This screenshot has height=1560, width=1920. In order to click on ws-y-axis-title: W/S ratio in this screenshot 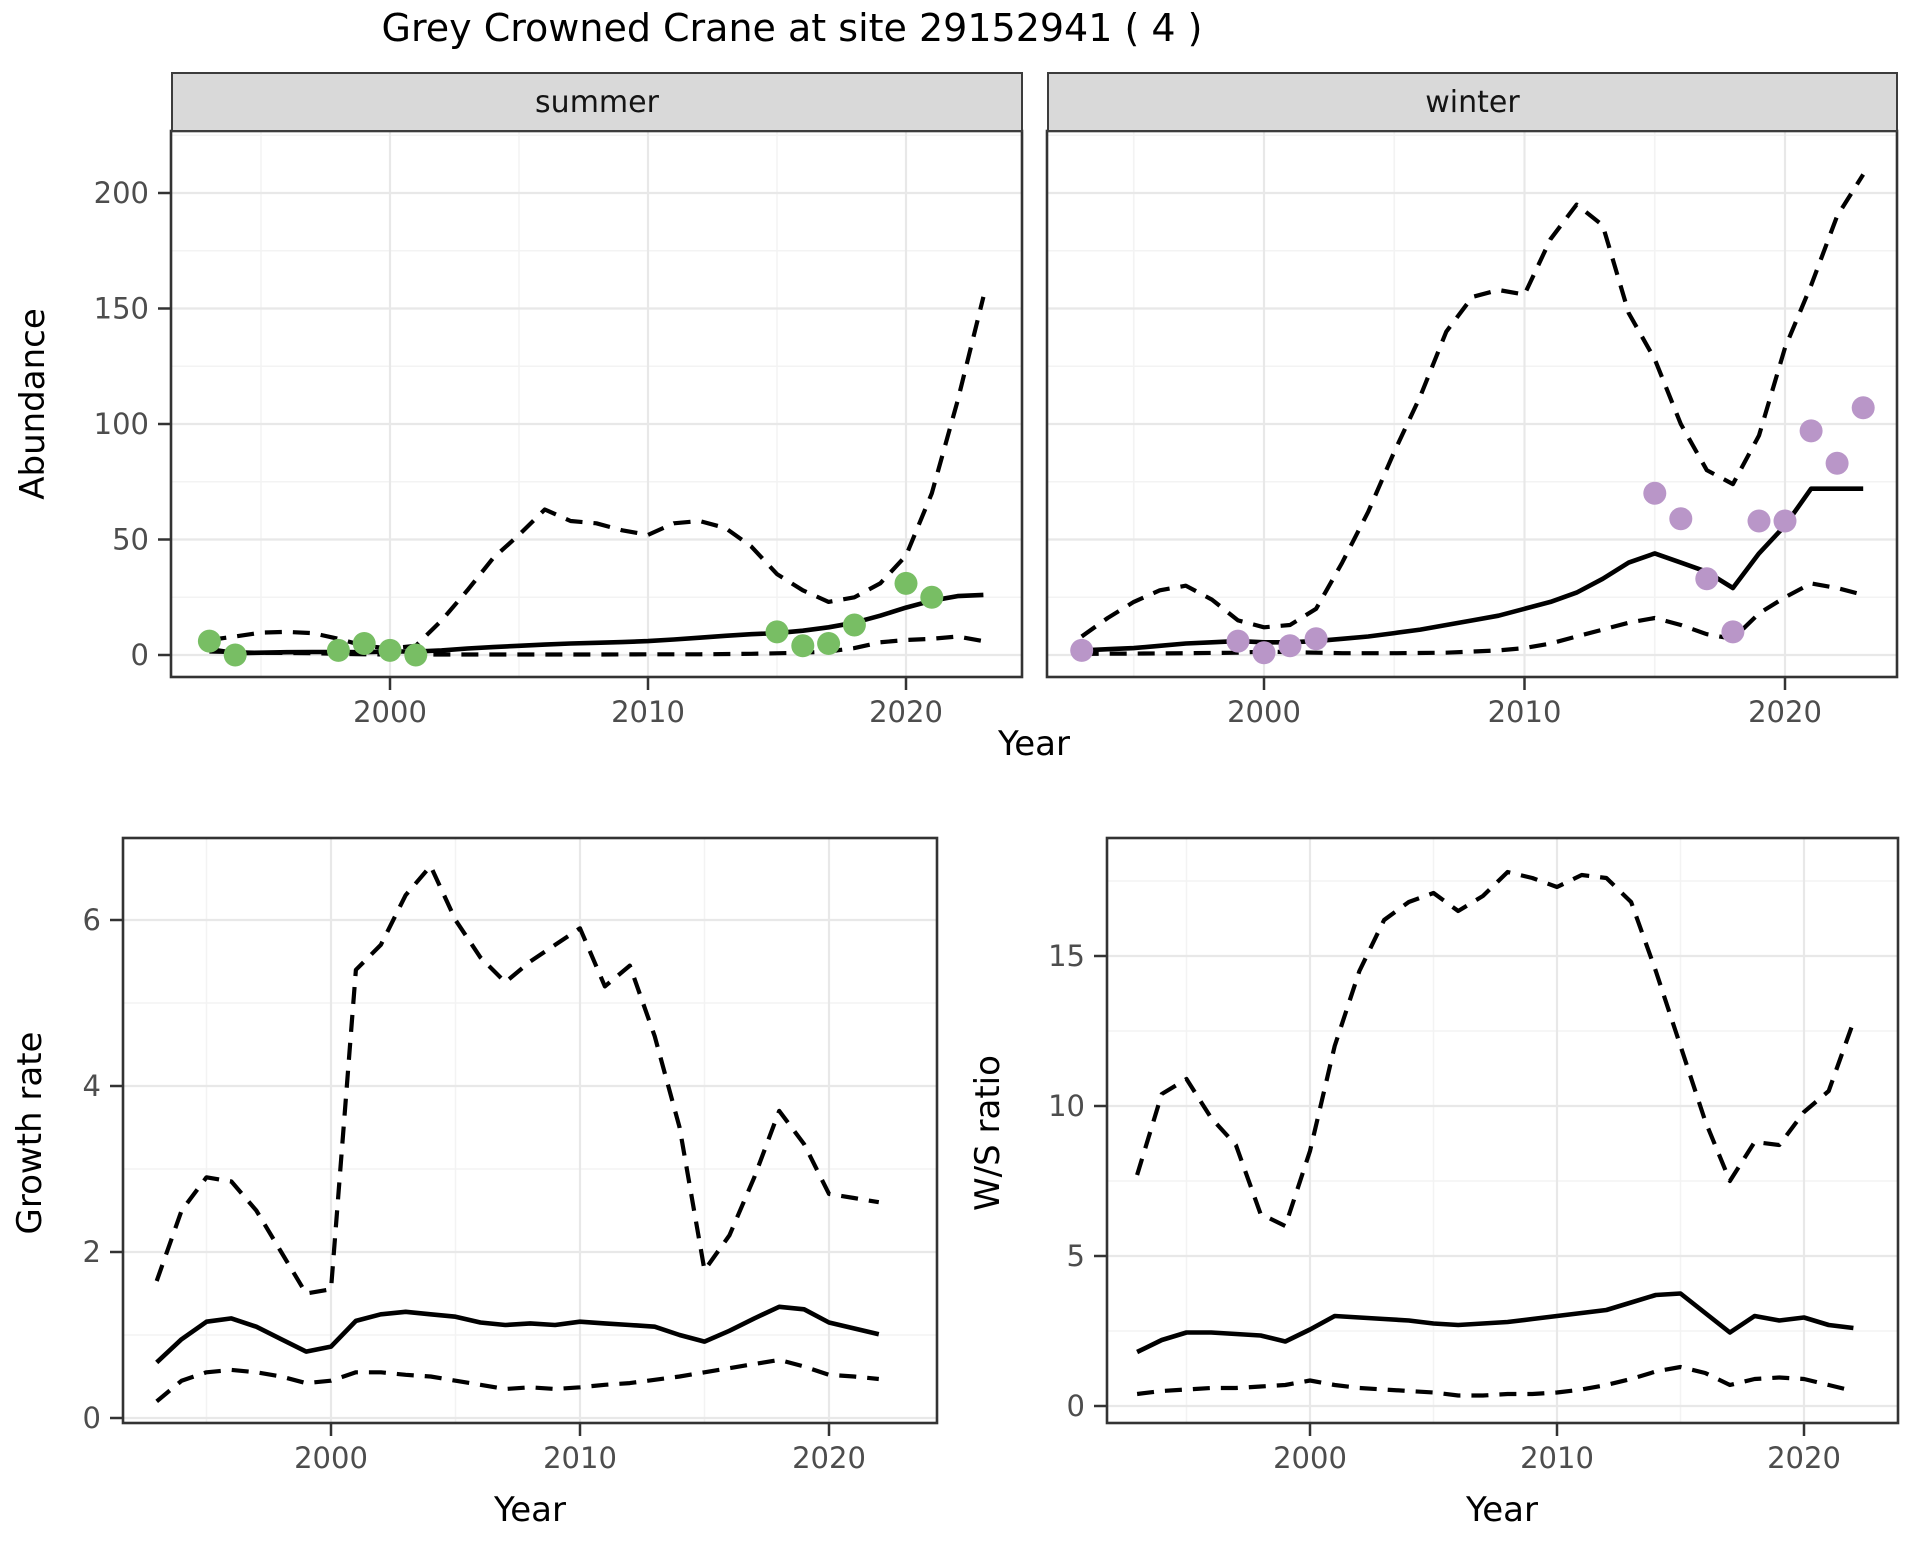, I will do `click(988, 1133)`.